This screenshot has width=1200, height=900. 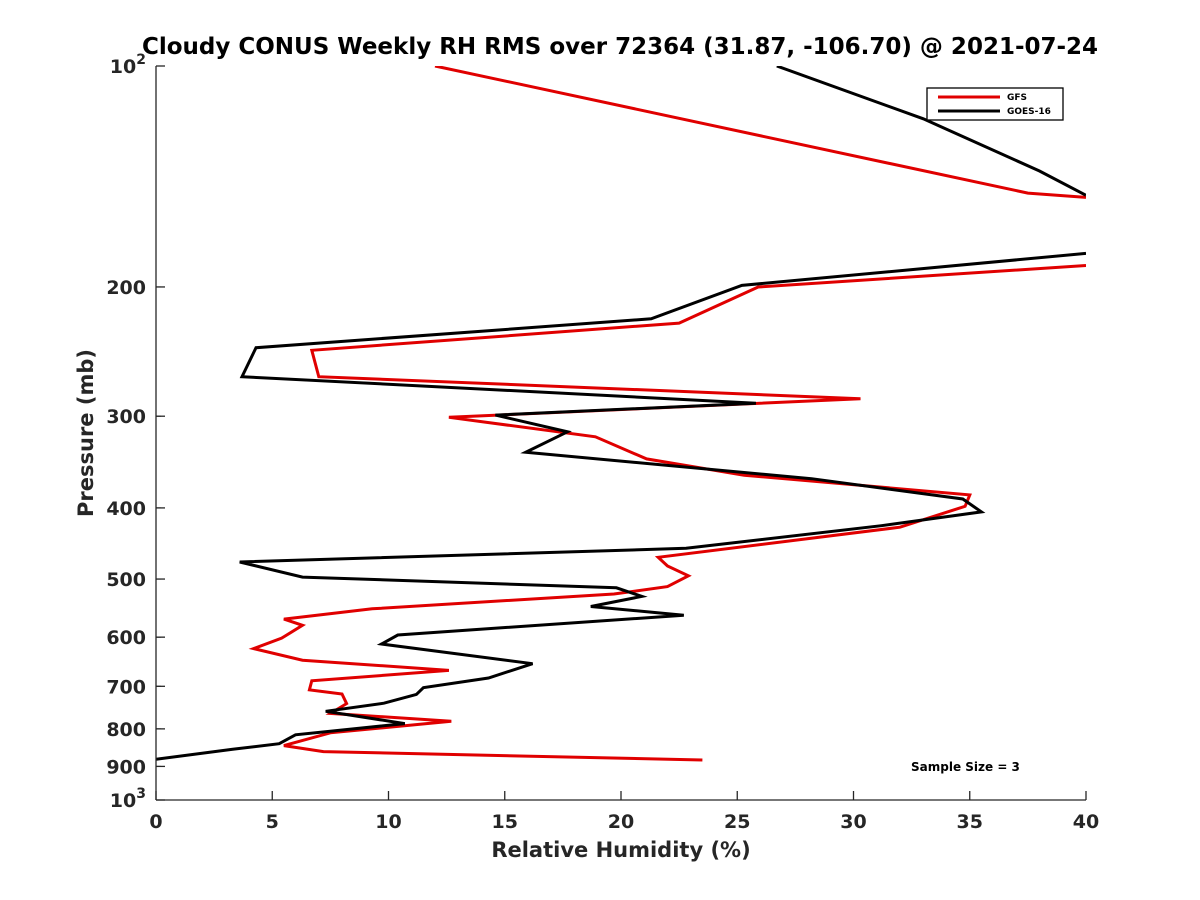 I want to click on legend-label: GFS, so click(x=1017, y=98).